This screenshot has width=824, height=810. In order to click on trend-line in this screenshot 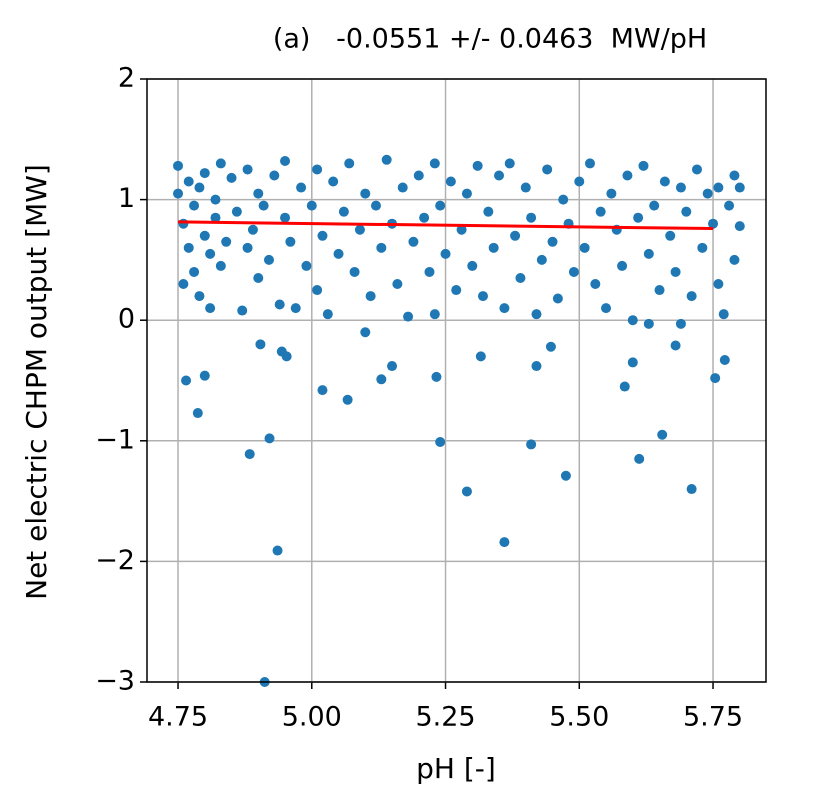, I will do `click(446, 225)`.